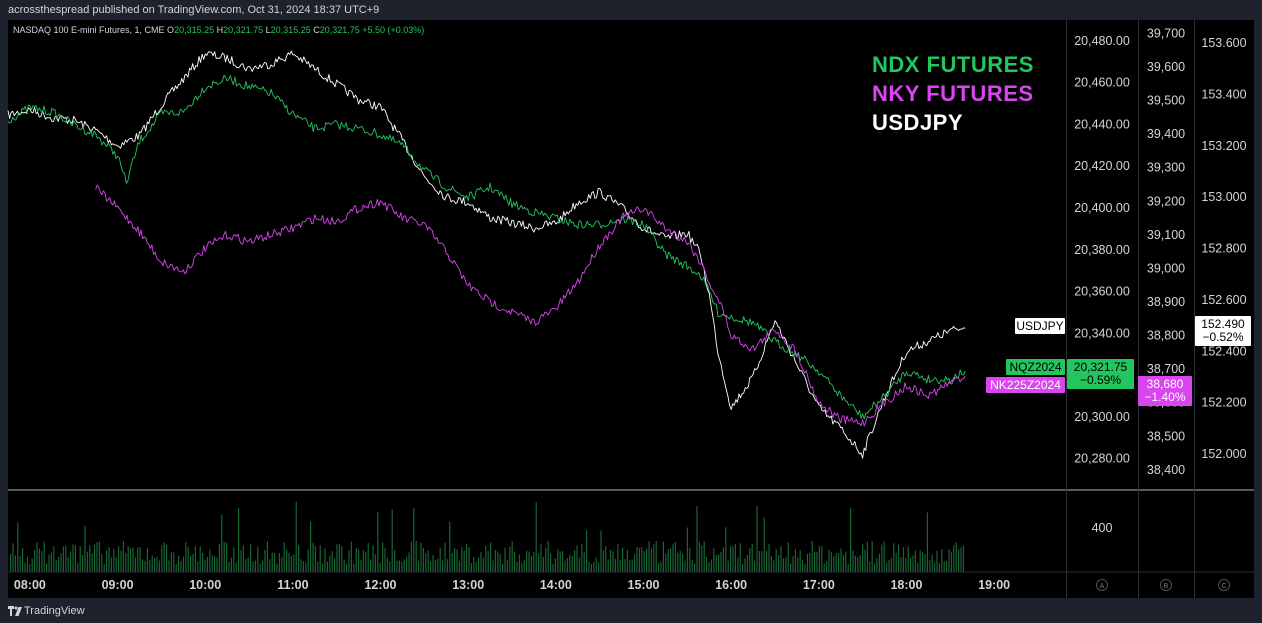  What do you see at coordinates (1025, 385) in the screenshot?
I see `nk225z2024-name-badge` at bounding box center [1025, 385].